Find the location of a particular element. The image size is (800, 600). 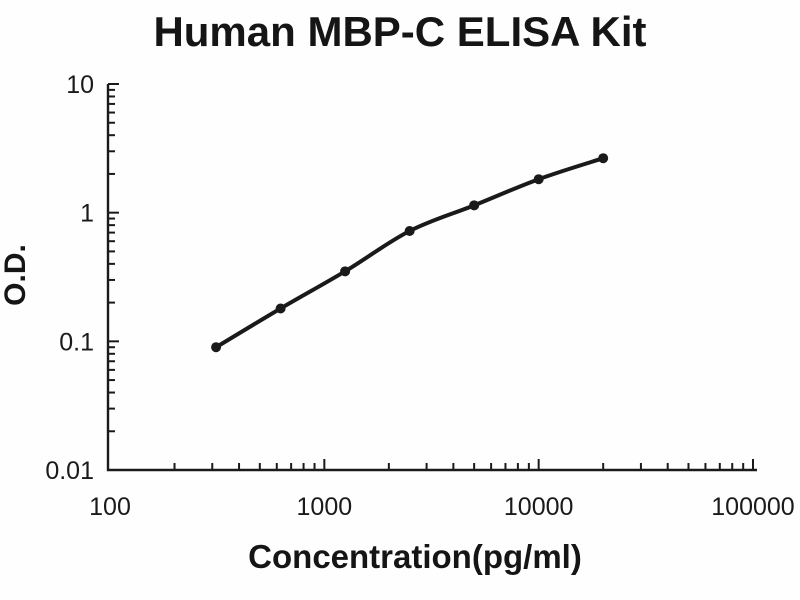

y-tick-label: 0.1 is located at coordinates (76, 342).